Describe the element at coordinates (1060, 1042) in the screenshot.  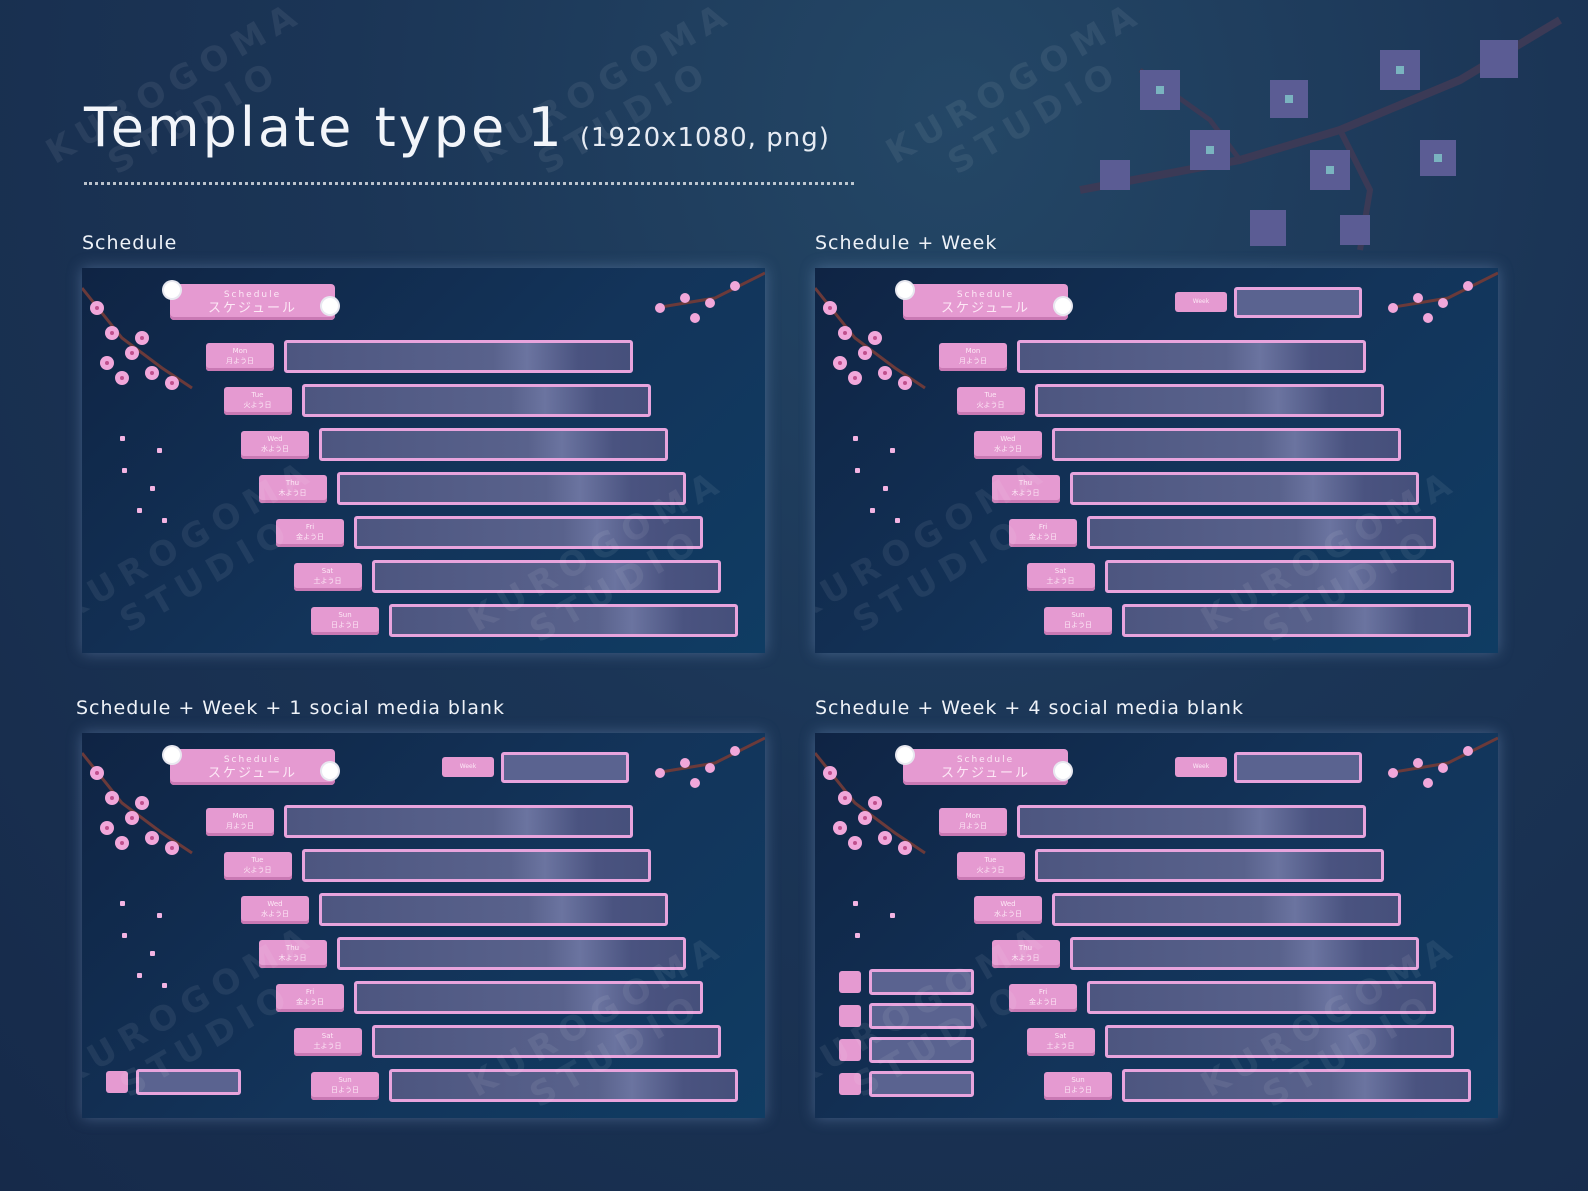
I see `day-badge-sat: Sat 土よう日` at that location.